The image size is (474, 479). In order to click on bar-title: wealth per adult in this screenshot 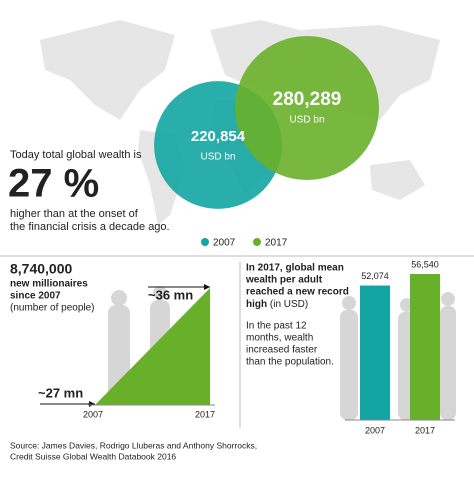, I will do `click(284, 280)`.